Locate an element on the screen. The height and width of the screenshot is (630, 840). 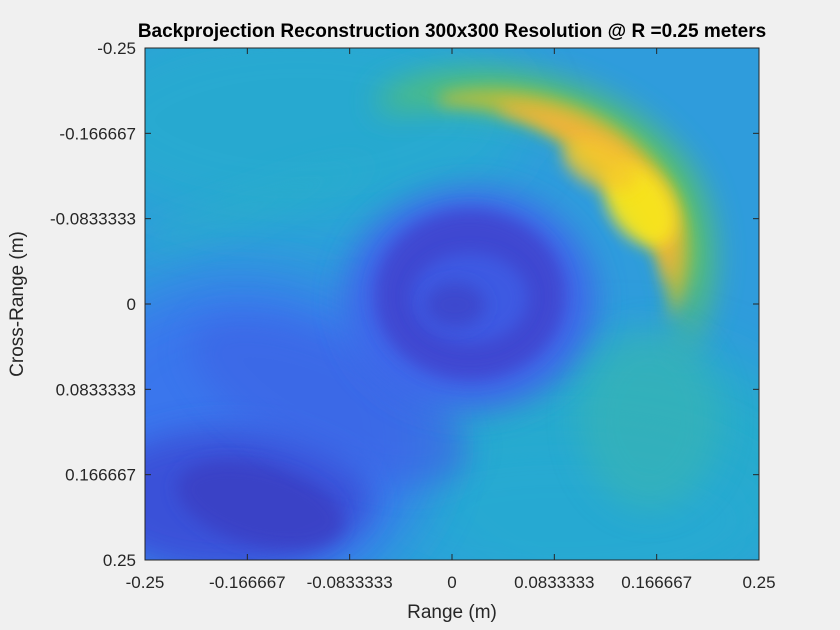
y-tick-label: -0.0833333 is located at coordinates (93, 219).